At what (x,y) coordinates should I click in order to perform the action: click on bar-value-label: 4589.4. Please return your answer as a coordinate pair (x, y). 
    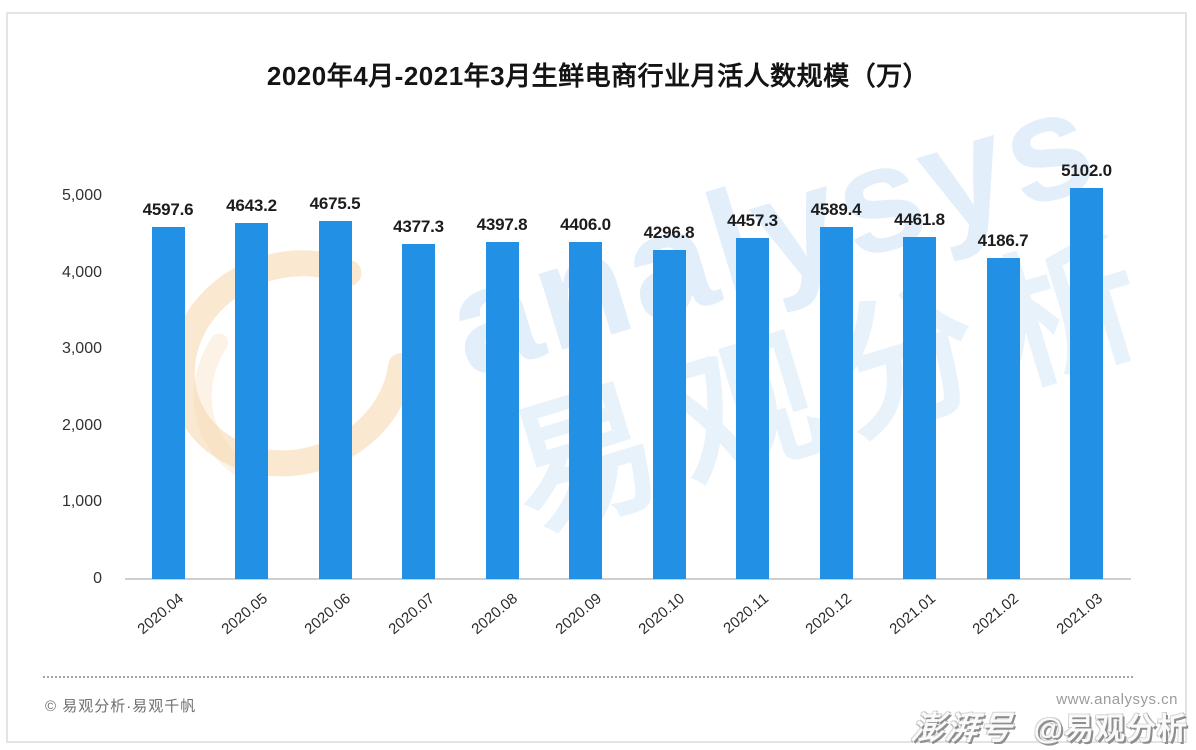
    Looking at the image, I should click on (836, 210).